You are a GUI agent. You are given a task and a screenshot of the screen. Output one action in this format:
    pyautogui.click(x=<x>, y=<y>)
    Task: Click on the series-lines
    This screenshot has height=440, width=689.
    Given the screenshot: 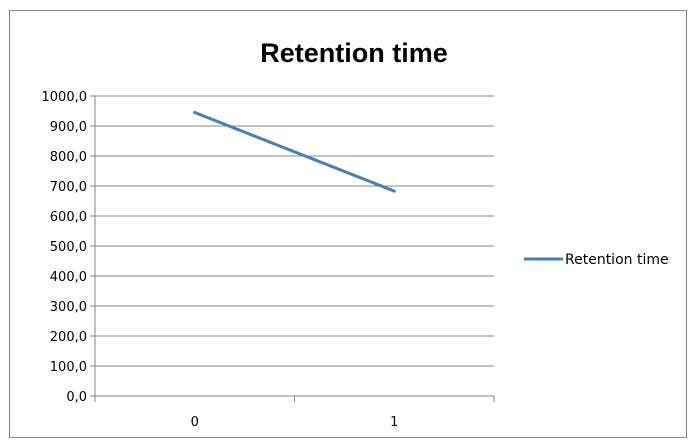 What is the action you would take?
    pyautogui.click(x=294, y=152)
    